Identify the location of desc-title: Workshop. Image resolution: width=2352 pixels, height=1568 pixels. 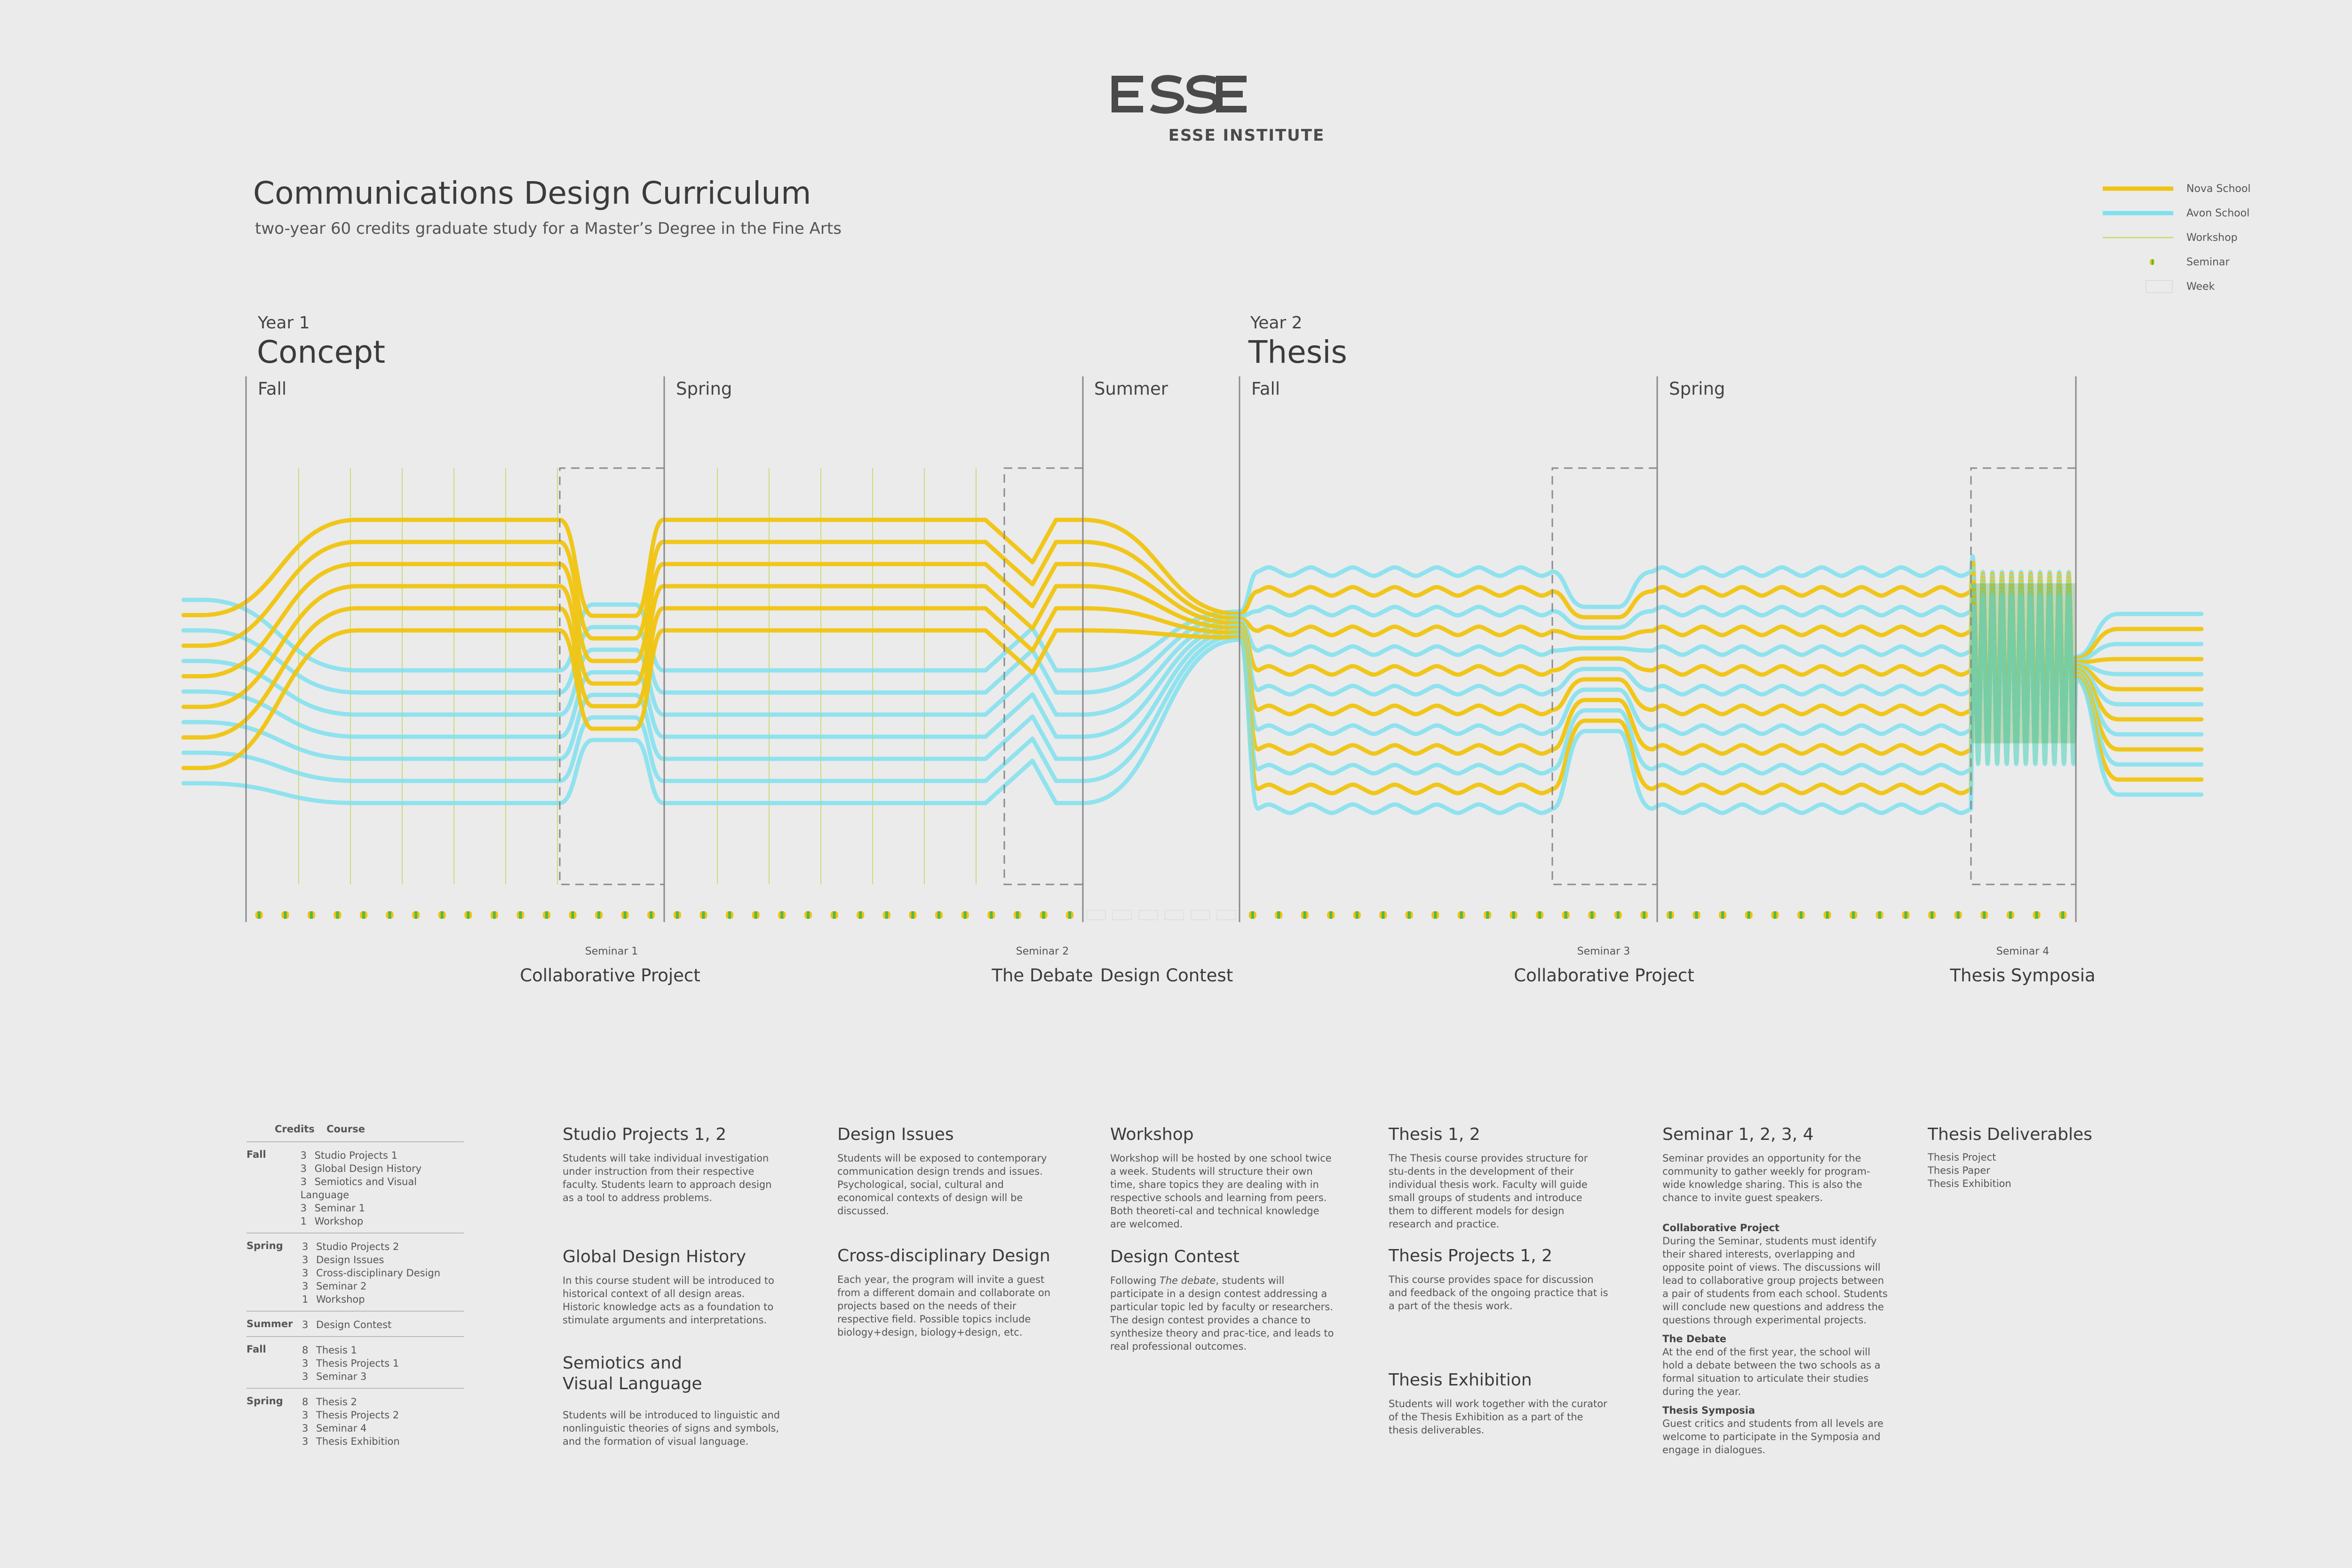
(1152, 1134).